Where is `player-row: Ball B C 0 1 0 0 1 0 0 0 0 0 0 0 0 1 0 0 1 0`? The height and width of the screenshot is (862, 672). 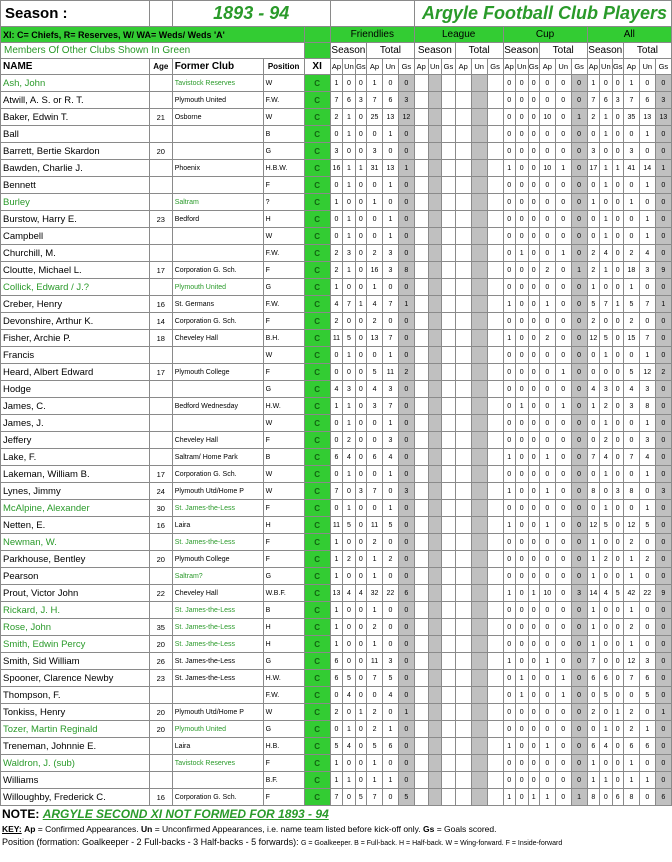
player-row: Ball B C 0 1 0 0 1 0 0 0 0 0 0 0 0 1 0 0 1 0 is located at coordinates (336, 134).